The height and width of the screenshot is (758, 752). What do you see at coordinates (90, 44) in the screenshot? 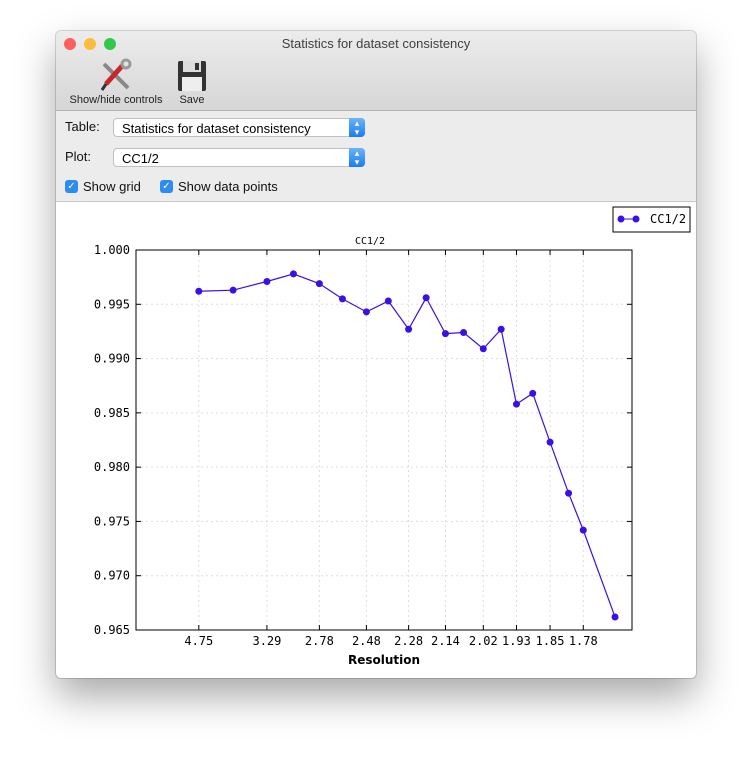
I see `minimize-button` at bounding box center [90, 44].